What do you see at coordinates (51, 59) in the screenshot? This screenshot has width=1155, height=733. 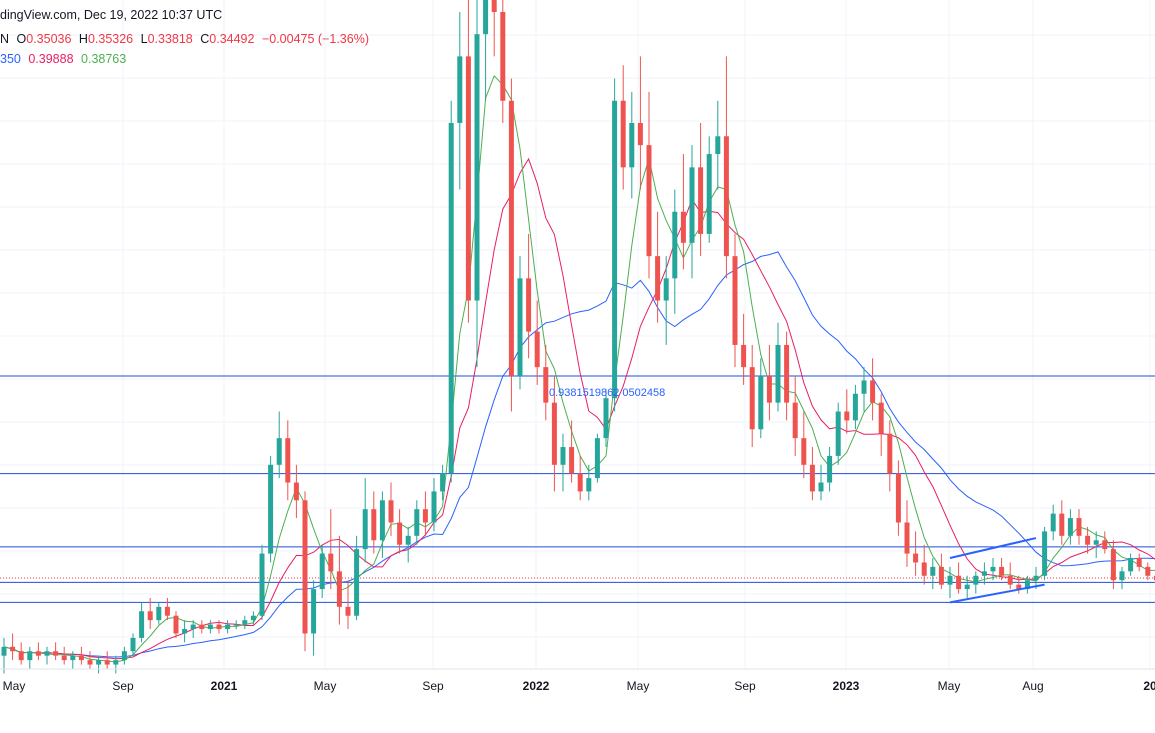 I see `ma-crimson-value: 0.39888` at bounding box center [51, 59].